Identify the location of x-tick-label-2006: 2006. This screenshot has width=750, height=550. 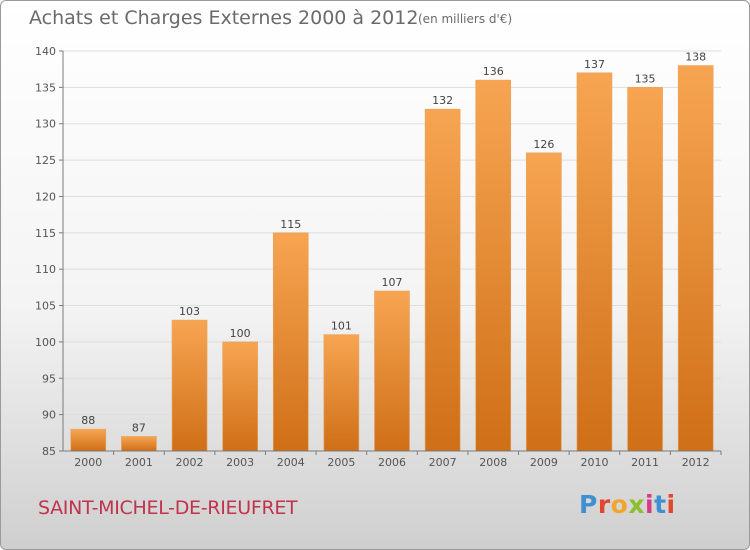
(392, 462).